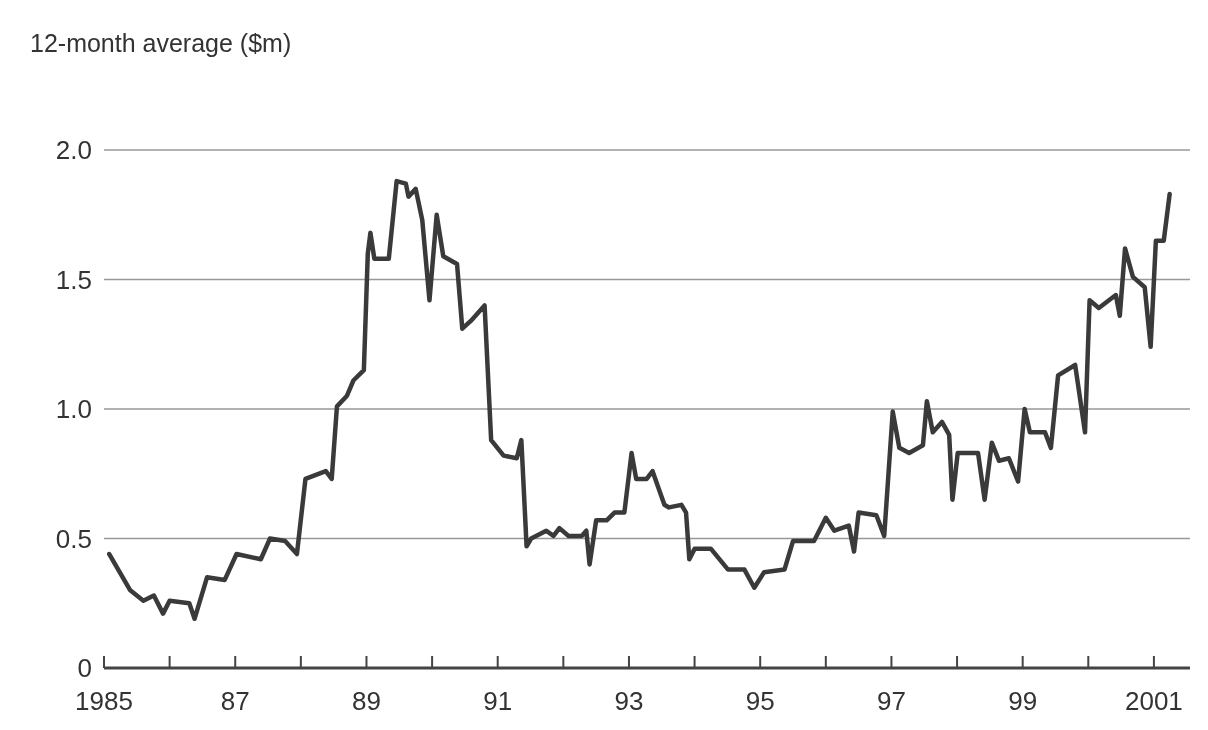 The width and height of the screenshot is (1208, 730). What do you see at coordinates (161, 43) in the screenshot?
I see `y-axis-title: 12-month average ($m)` at bounding box center [161, 43].